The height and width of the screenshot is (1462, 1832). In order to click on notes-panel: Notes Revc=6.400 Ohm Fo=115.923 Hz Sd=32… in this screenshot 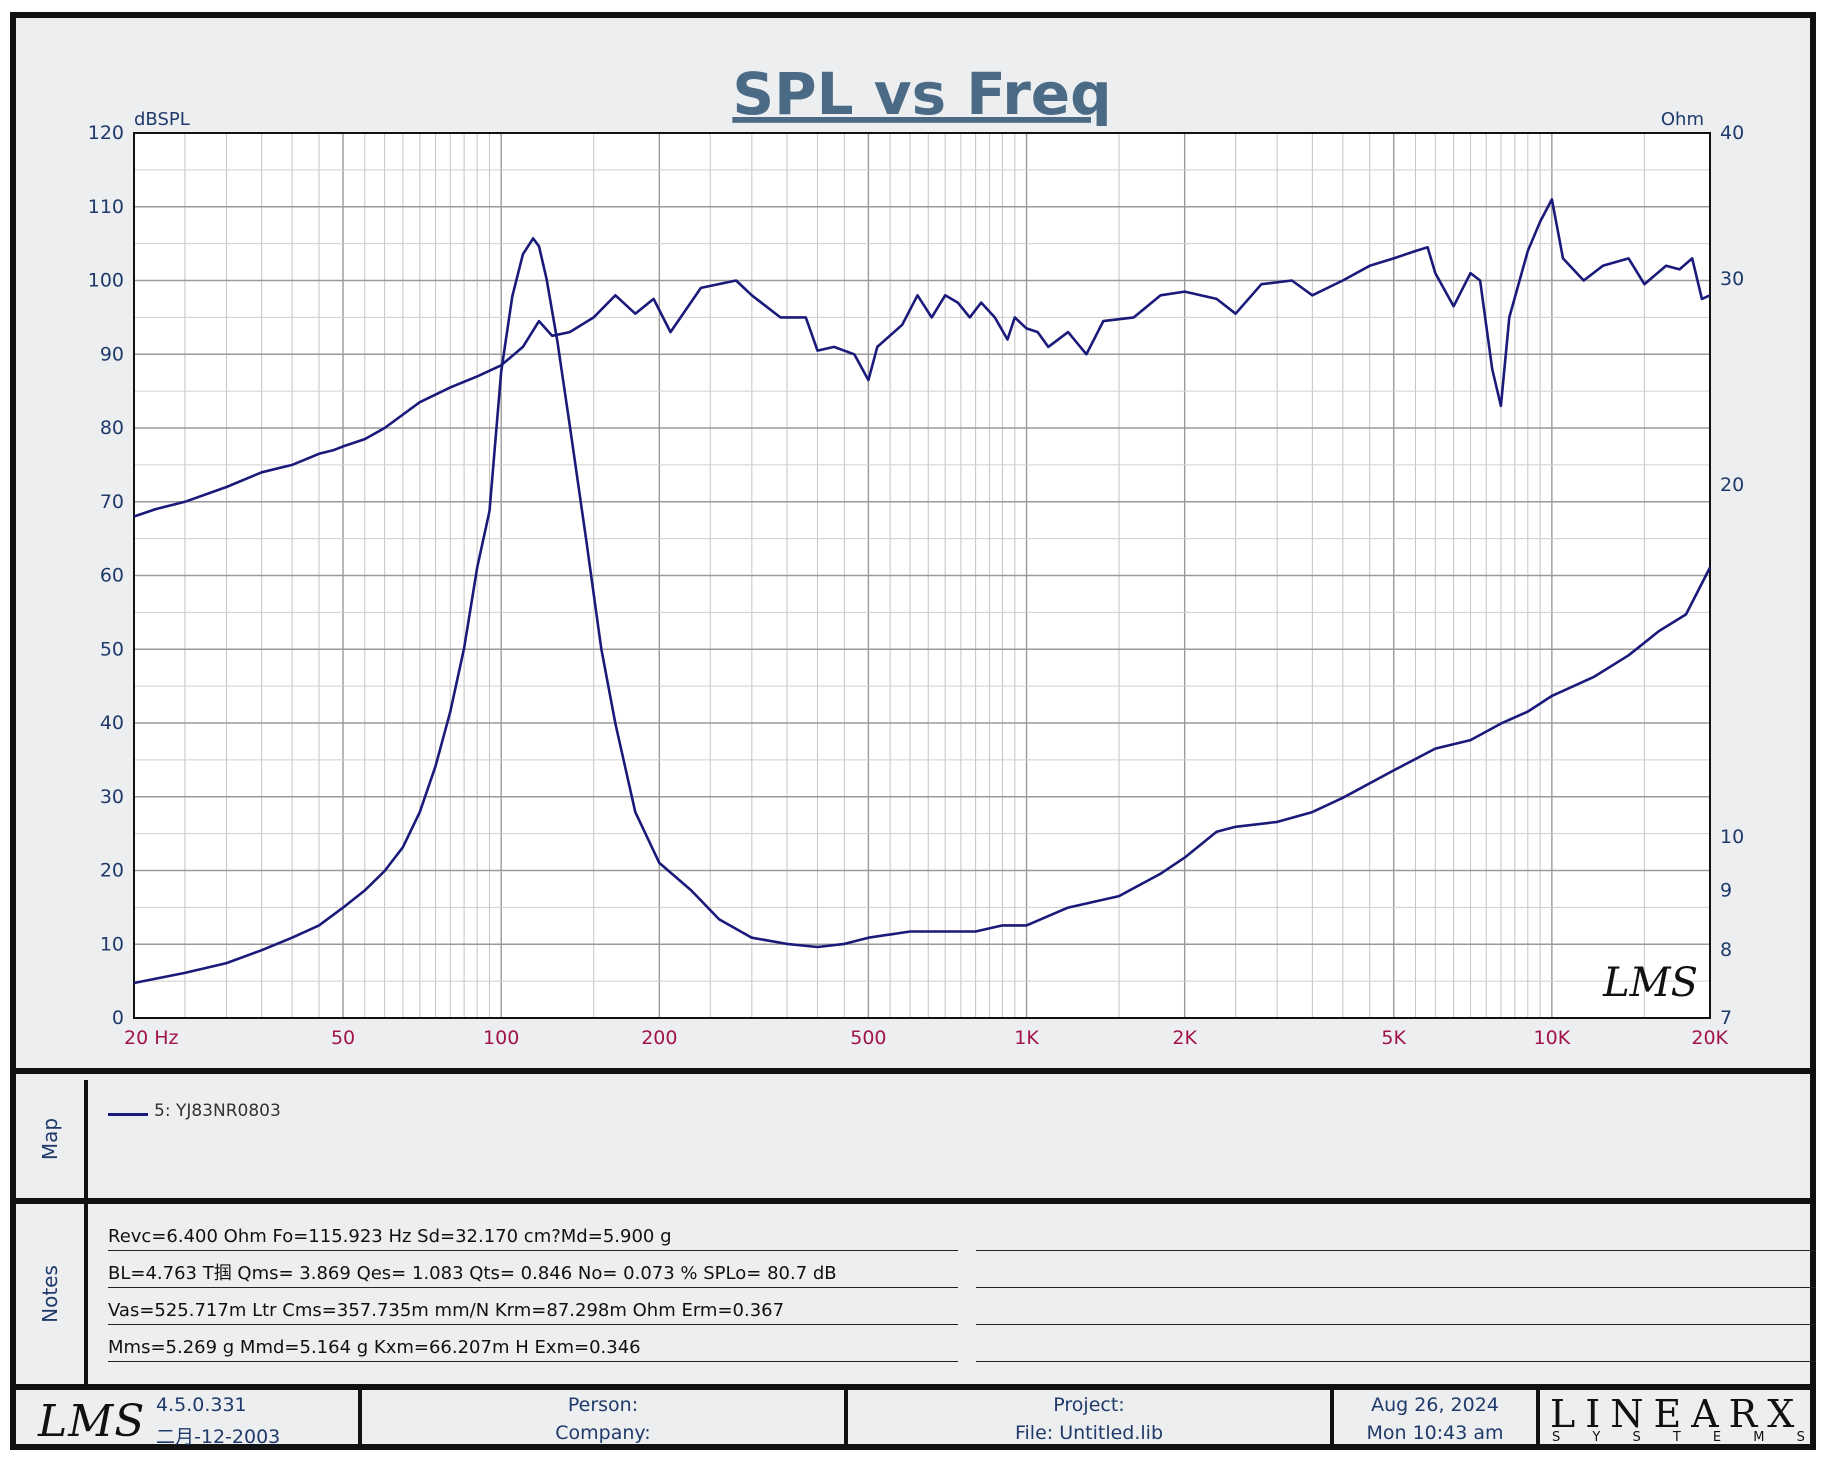, I will do `click(916, 1294)`.